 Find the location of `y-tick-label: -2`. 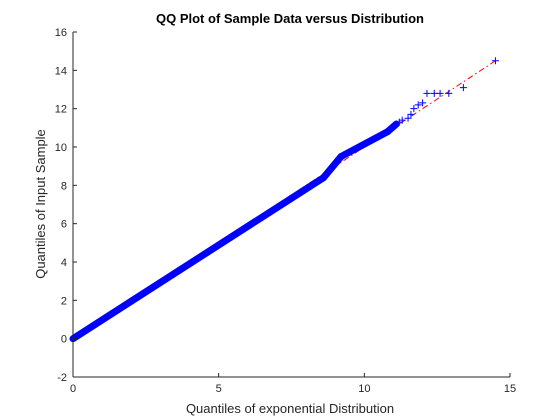

y-tick-label: -2 is located at coordinates (62, 378).